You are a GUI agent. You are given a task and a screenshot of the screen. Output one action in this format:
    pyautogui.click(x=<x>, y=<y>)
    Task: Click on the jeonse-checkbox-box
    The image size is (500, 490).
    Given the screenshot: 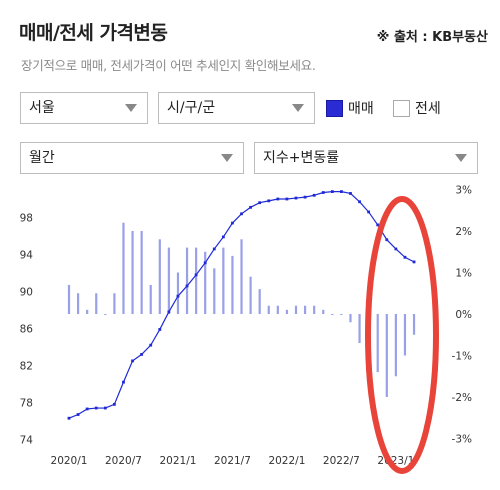 What is the action you would take?
    pyautogui.click(x=401, y=108)
    